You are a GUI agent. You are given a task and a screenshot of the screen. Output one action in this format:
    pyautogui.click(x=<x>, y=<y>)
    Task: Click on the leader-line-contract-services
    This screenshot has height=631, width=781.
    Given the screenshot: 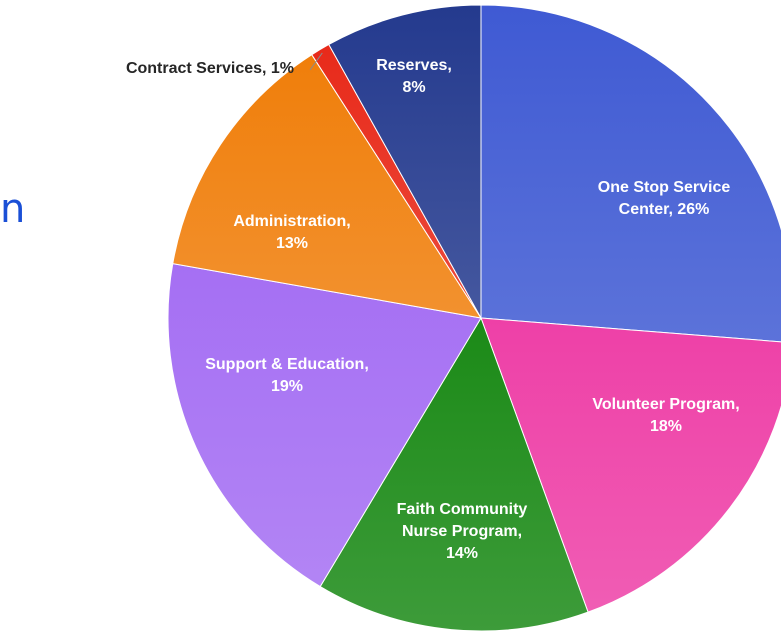 What is the action you would take?
    pyautogui.click(x=316, y=61)
    